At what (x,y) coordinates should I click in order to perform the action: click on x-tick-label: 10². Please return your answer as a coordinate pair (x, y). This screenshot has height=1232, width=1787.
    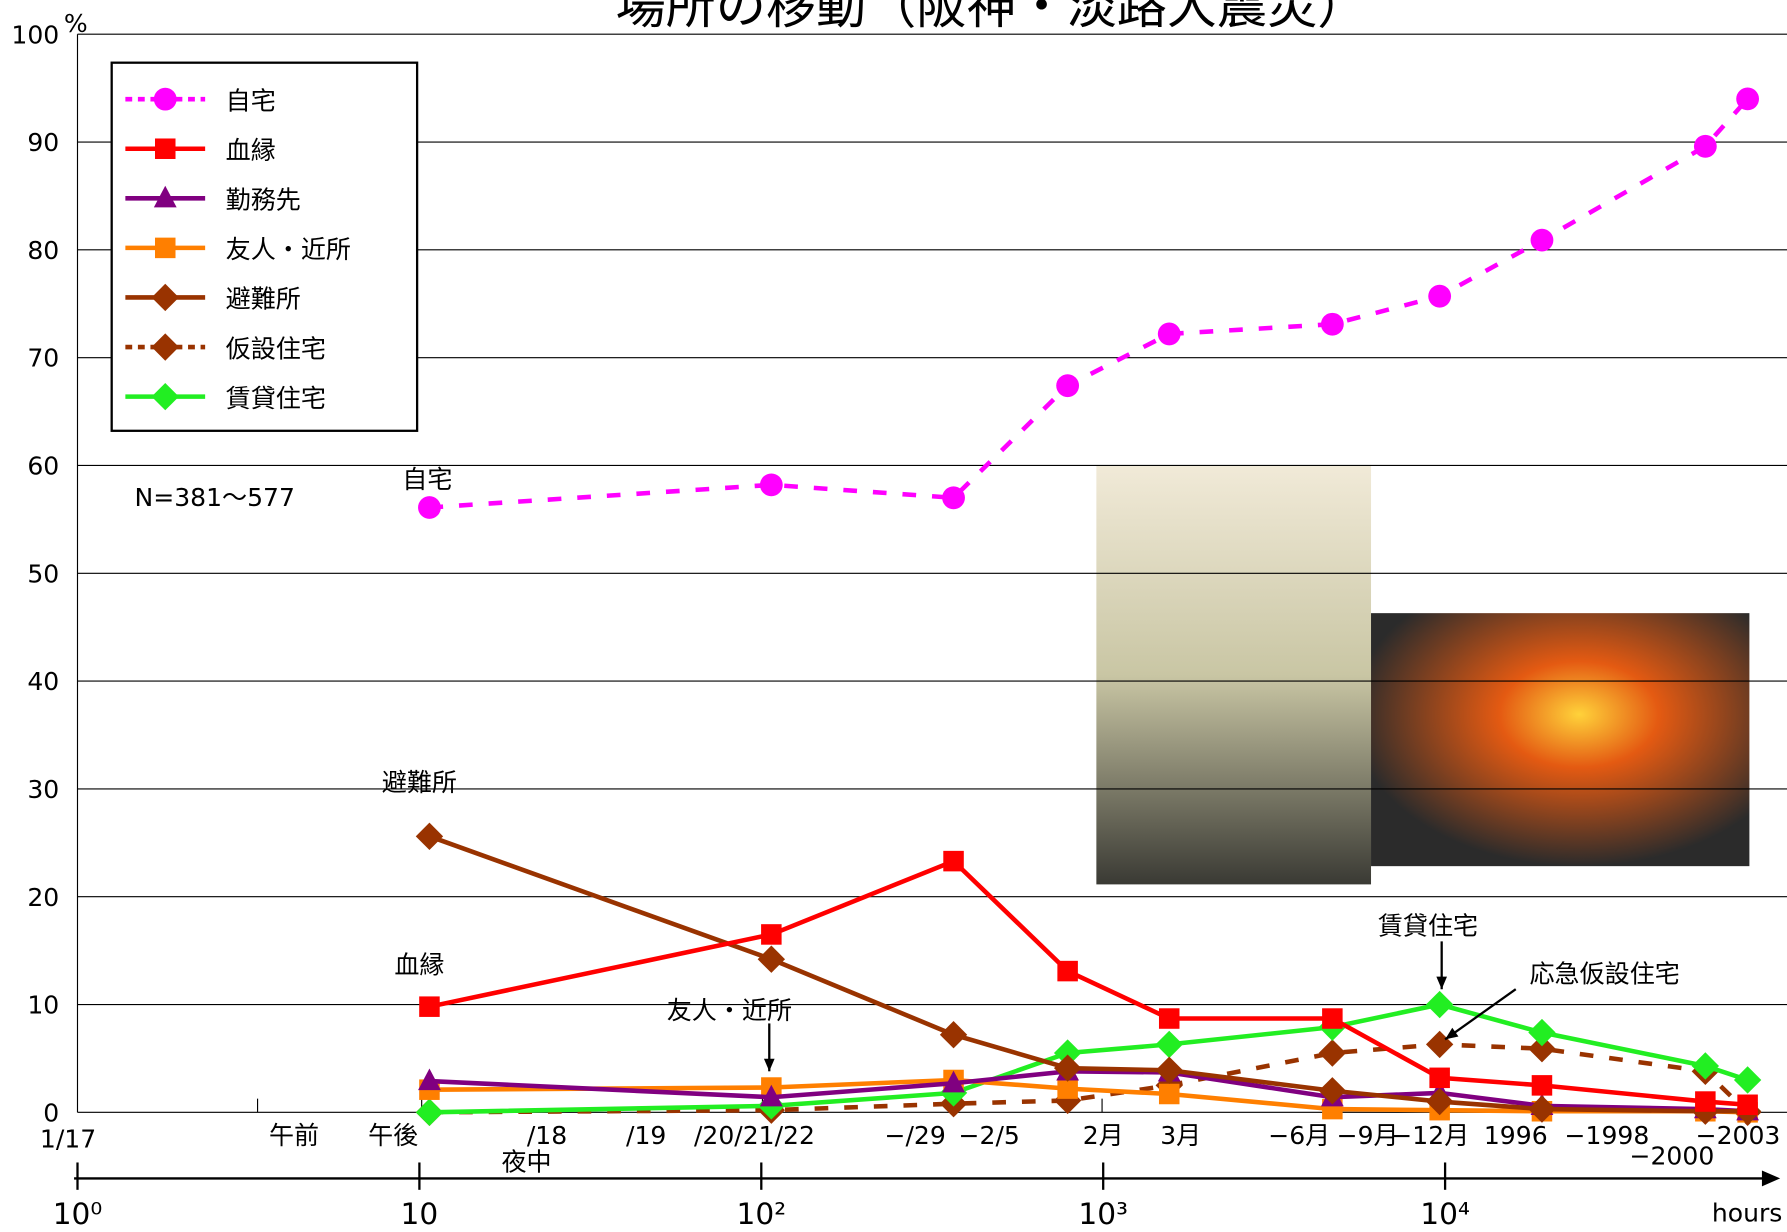
    Looking at the image, I should click on (762, 1213).